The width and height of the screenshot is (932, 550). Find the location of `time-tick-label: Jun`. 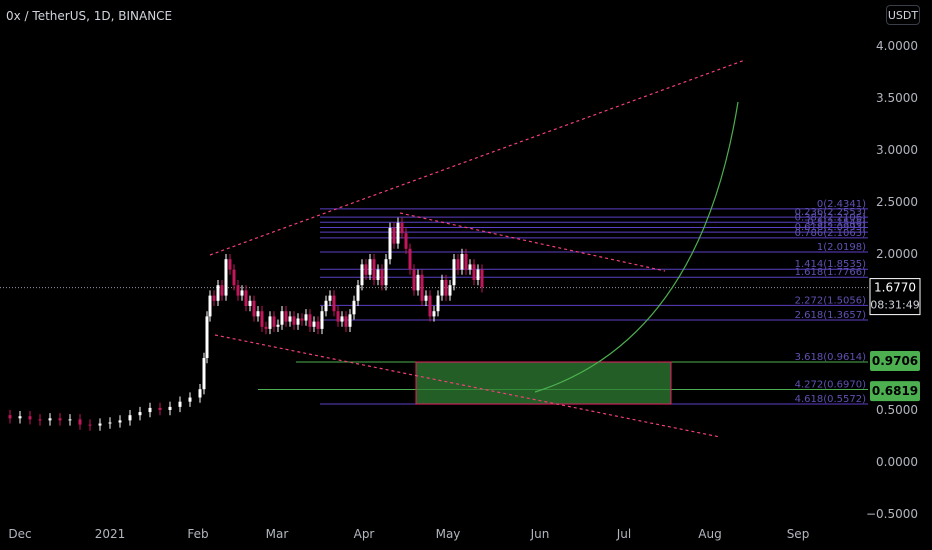

time-tick-label: Jun is located at coordinates (540, 534).